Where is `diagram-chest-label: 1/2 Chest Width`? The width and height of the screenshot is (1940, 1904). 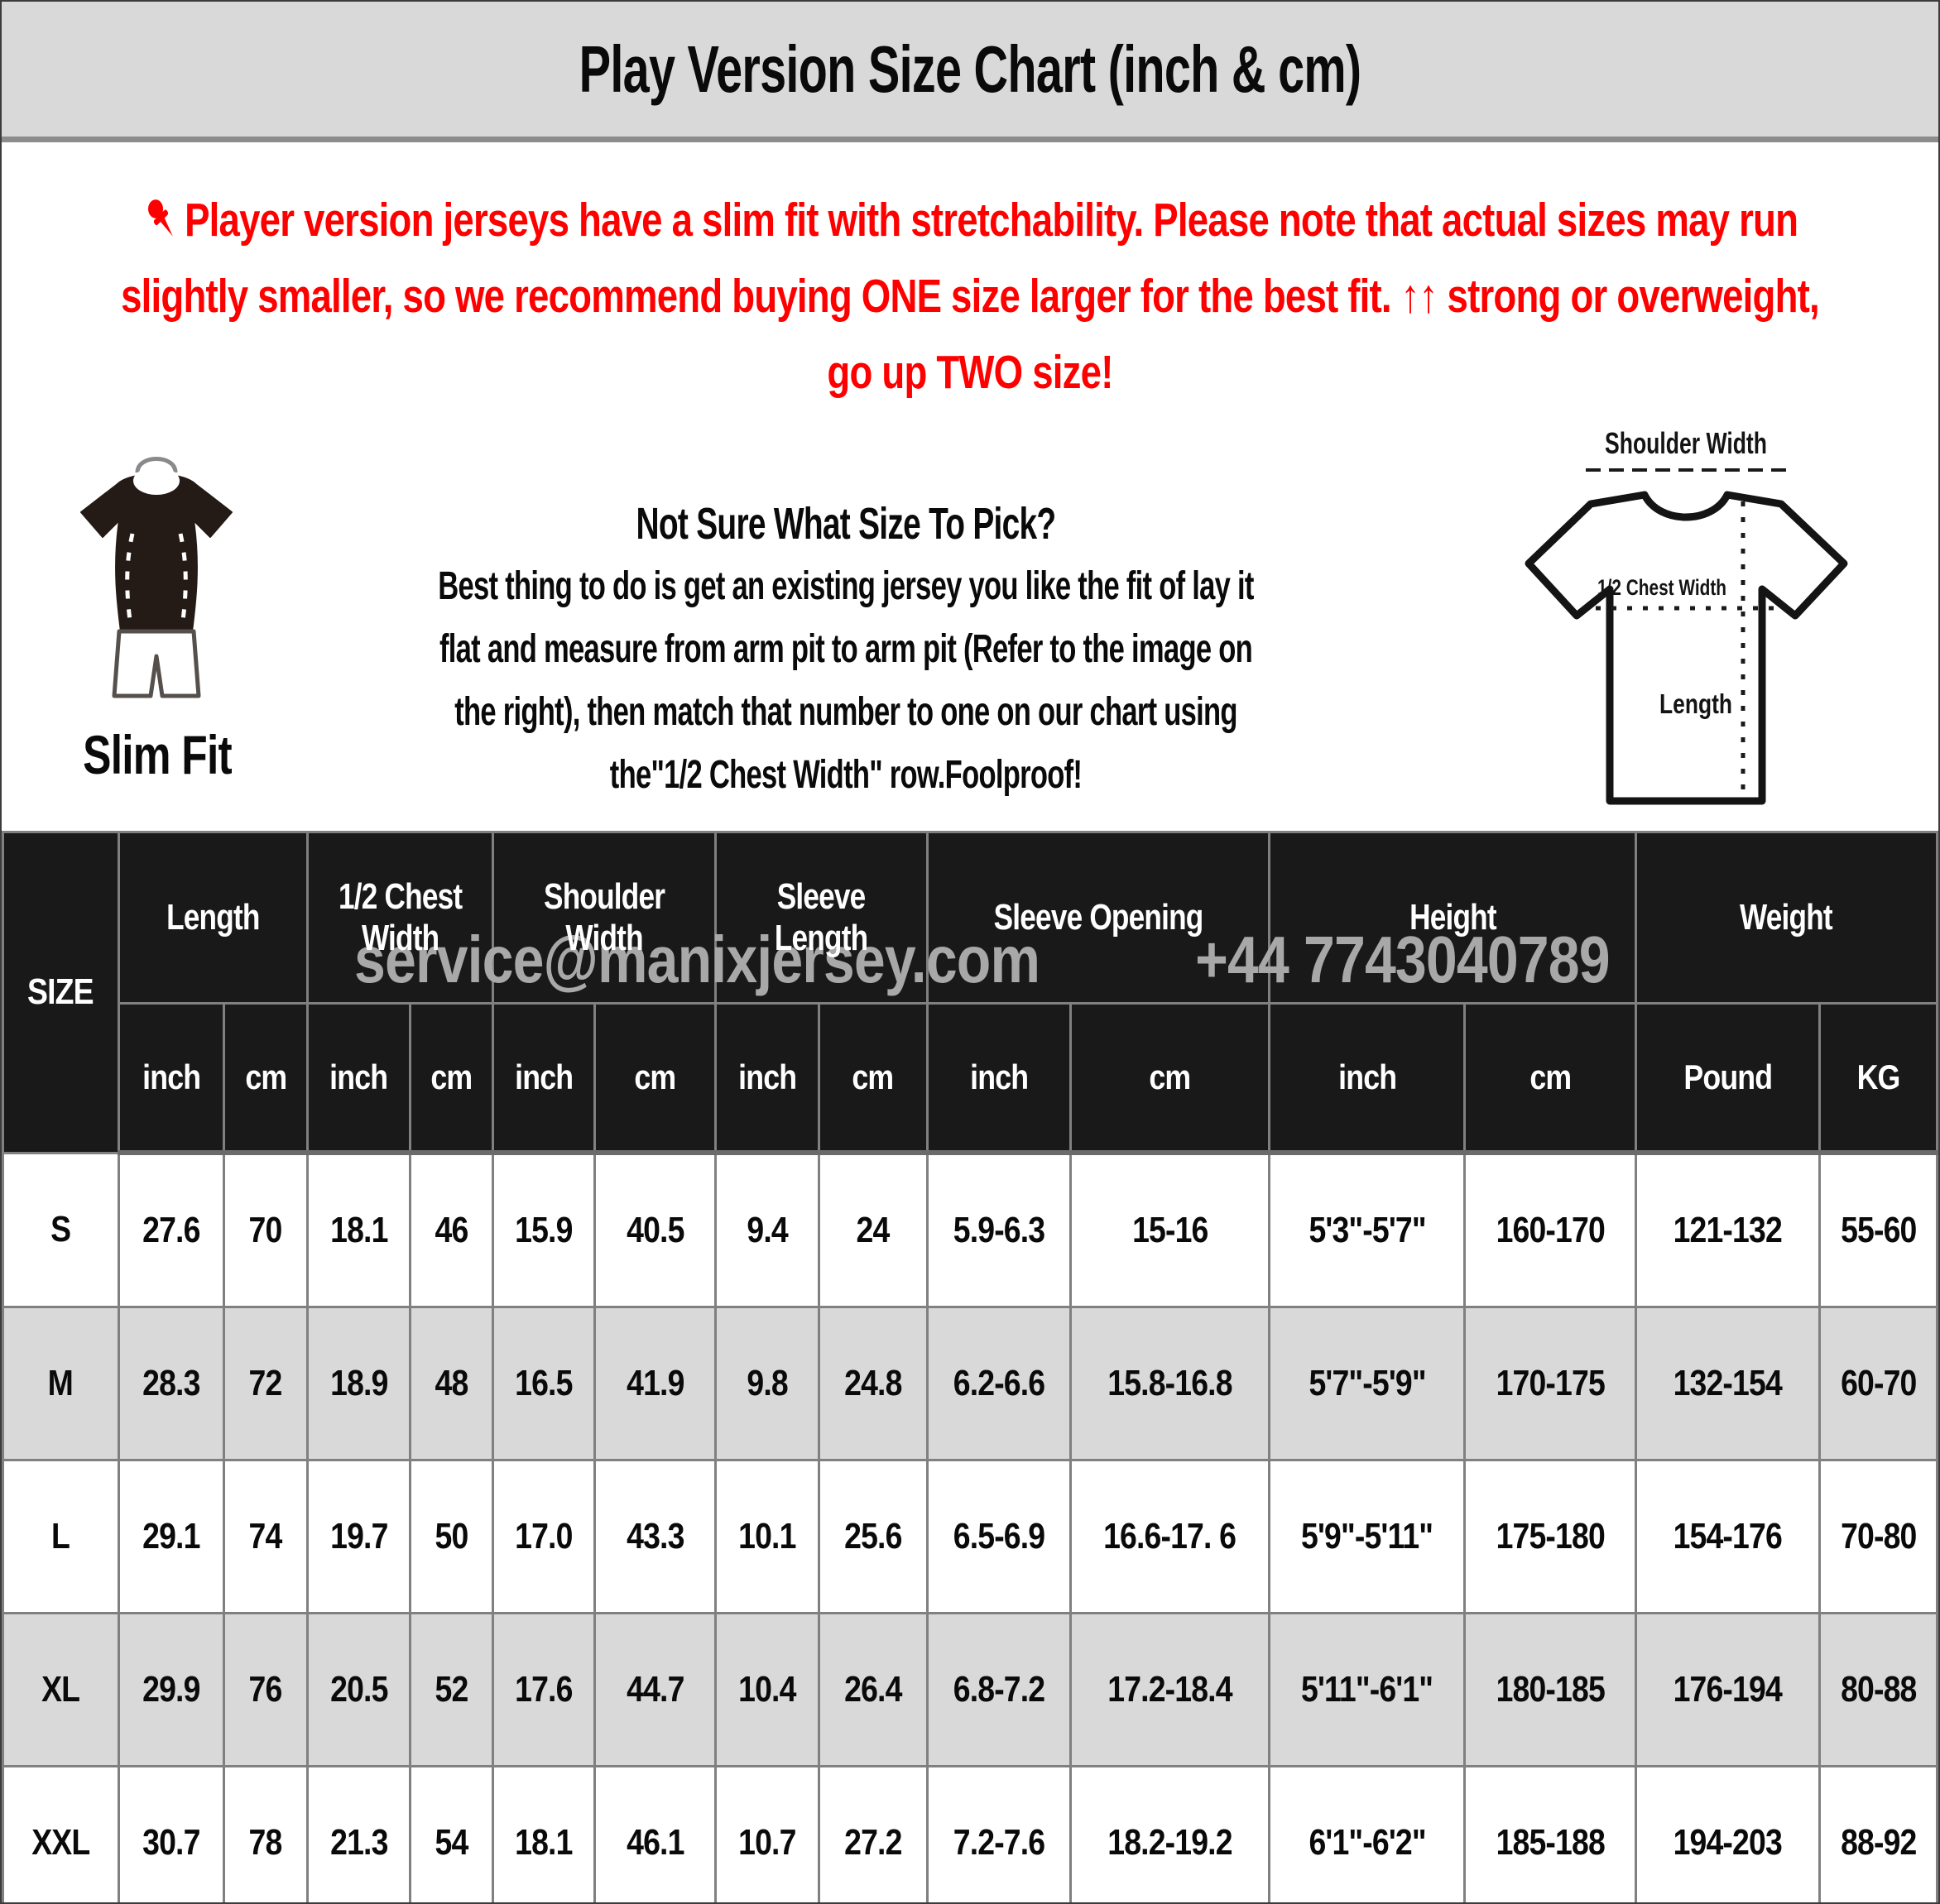 diagram-chest-label: 1/2 Chest Width is located at coordinates (1661, 587).